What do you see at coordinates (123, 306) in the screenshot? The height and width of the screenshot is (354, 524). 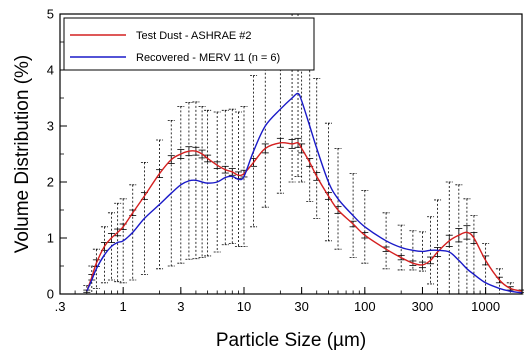 I see `x-tick-label: 1` at bounding box center [123, 306].